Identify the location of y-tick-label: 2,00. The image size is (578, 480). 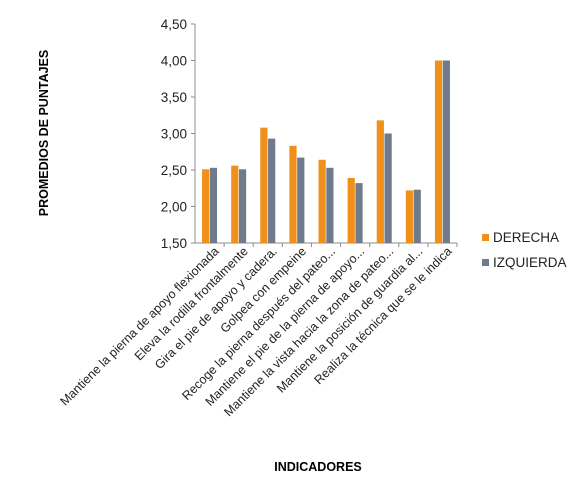
(174, 207).